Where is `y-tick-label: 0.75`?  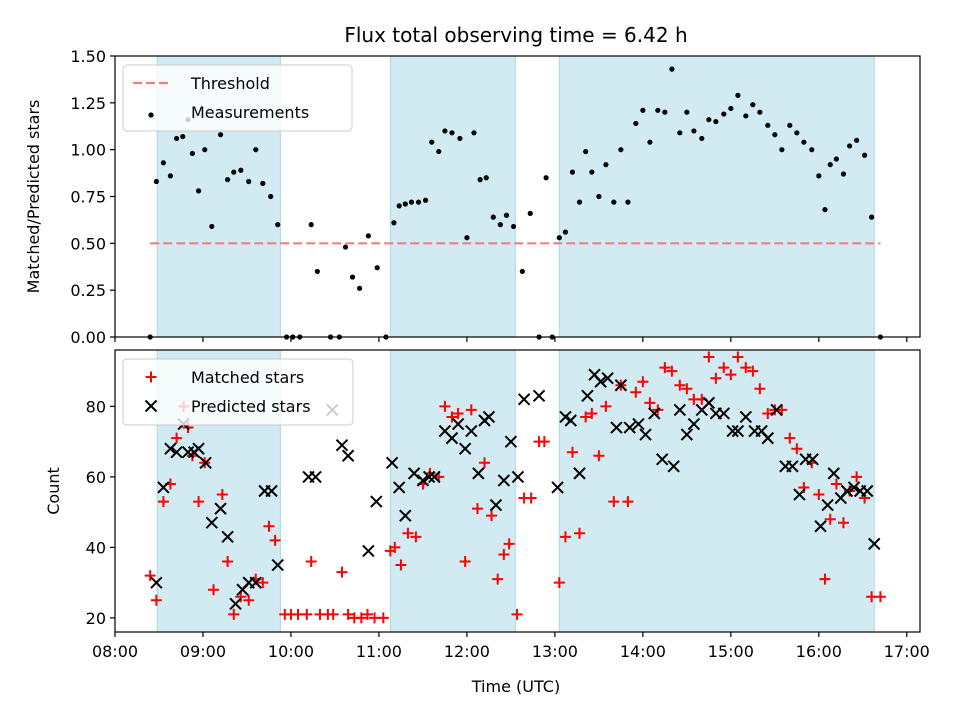
y-tick-label: 0.75 is located at coordinates (88, 197).